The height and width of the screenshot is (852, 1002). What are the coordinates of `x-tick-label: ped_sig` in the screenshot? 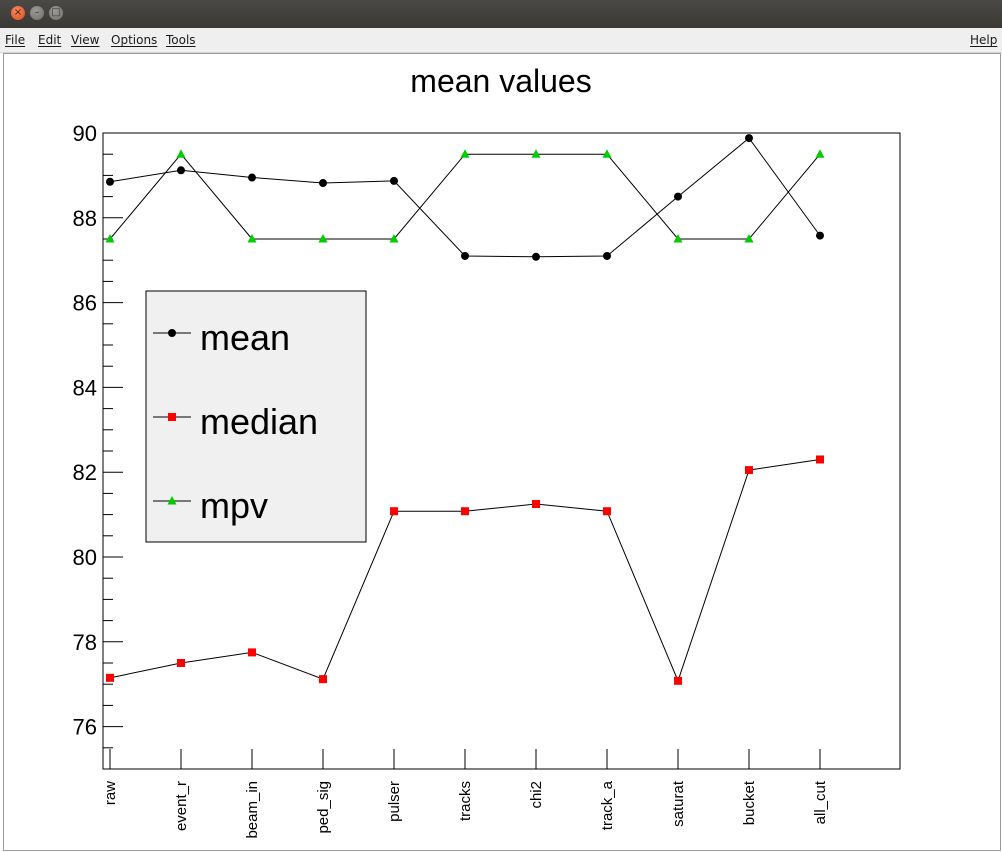 It's located at (323, 807).